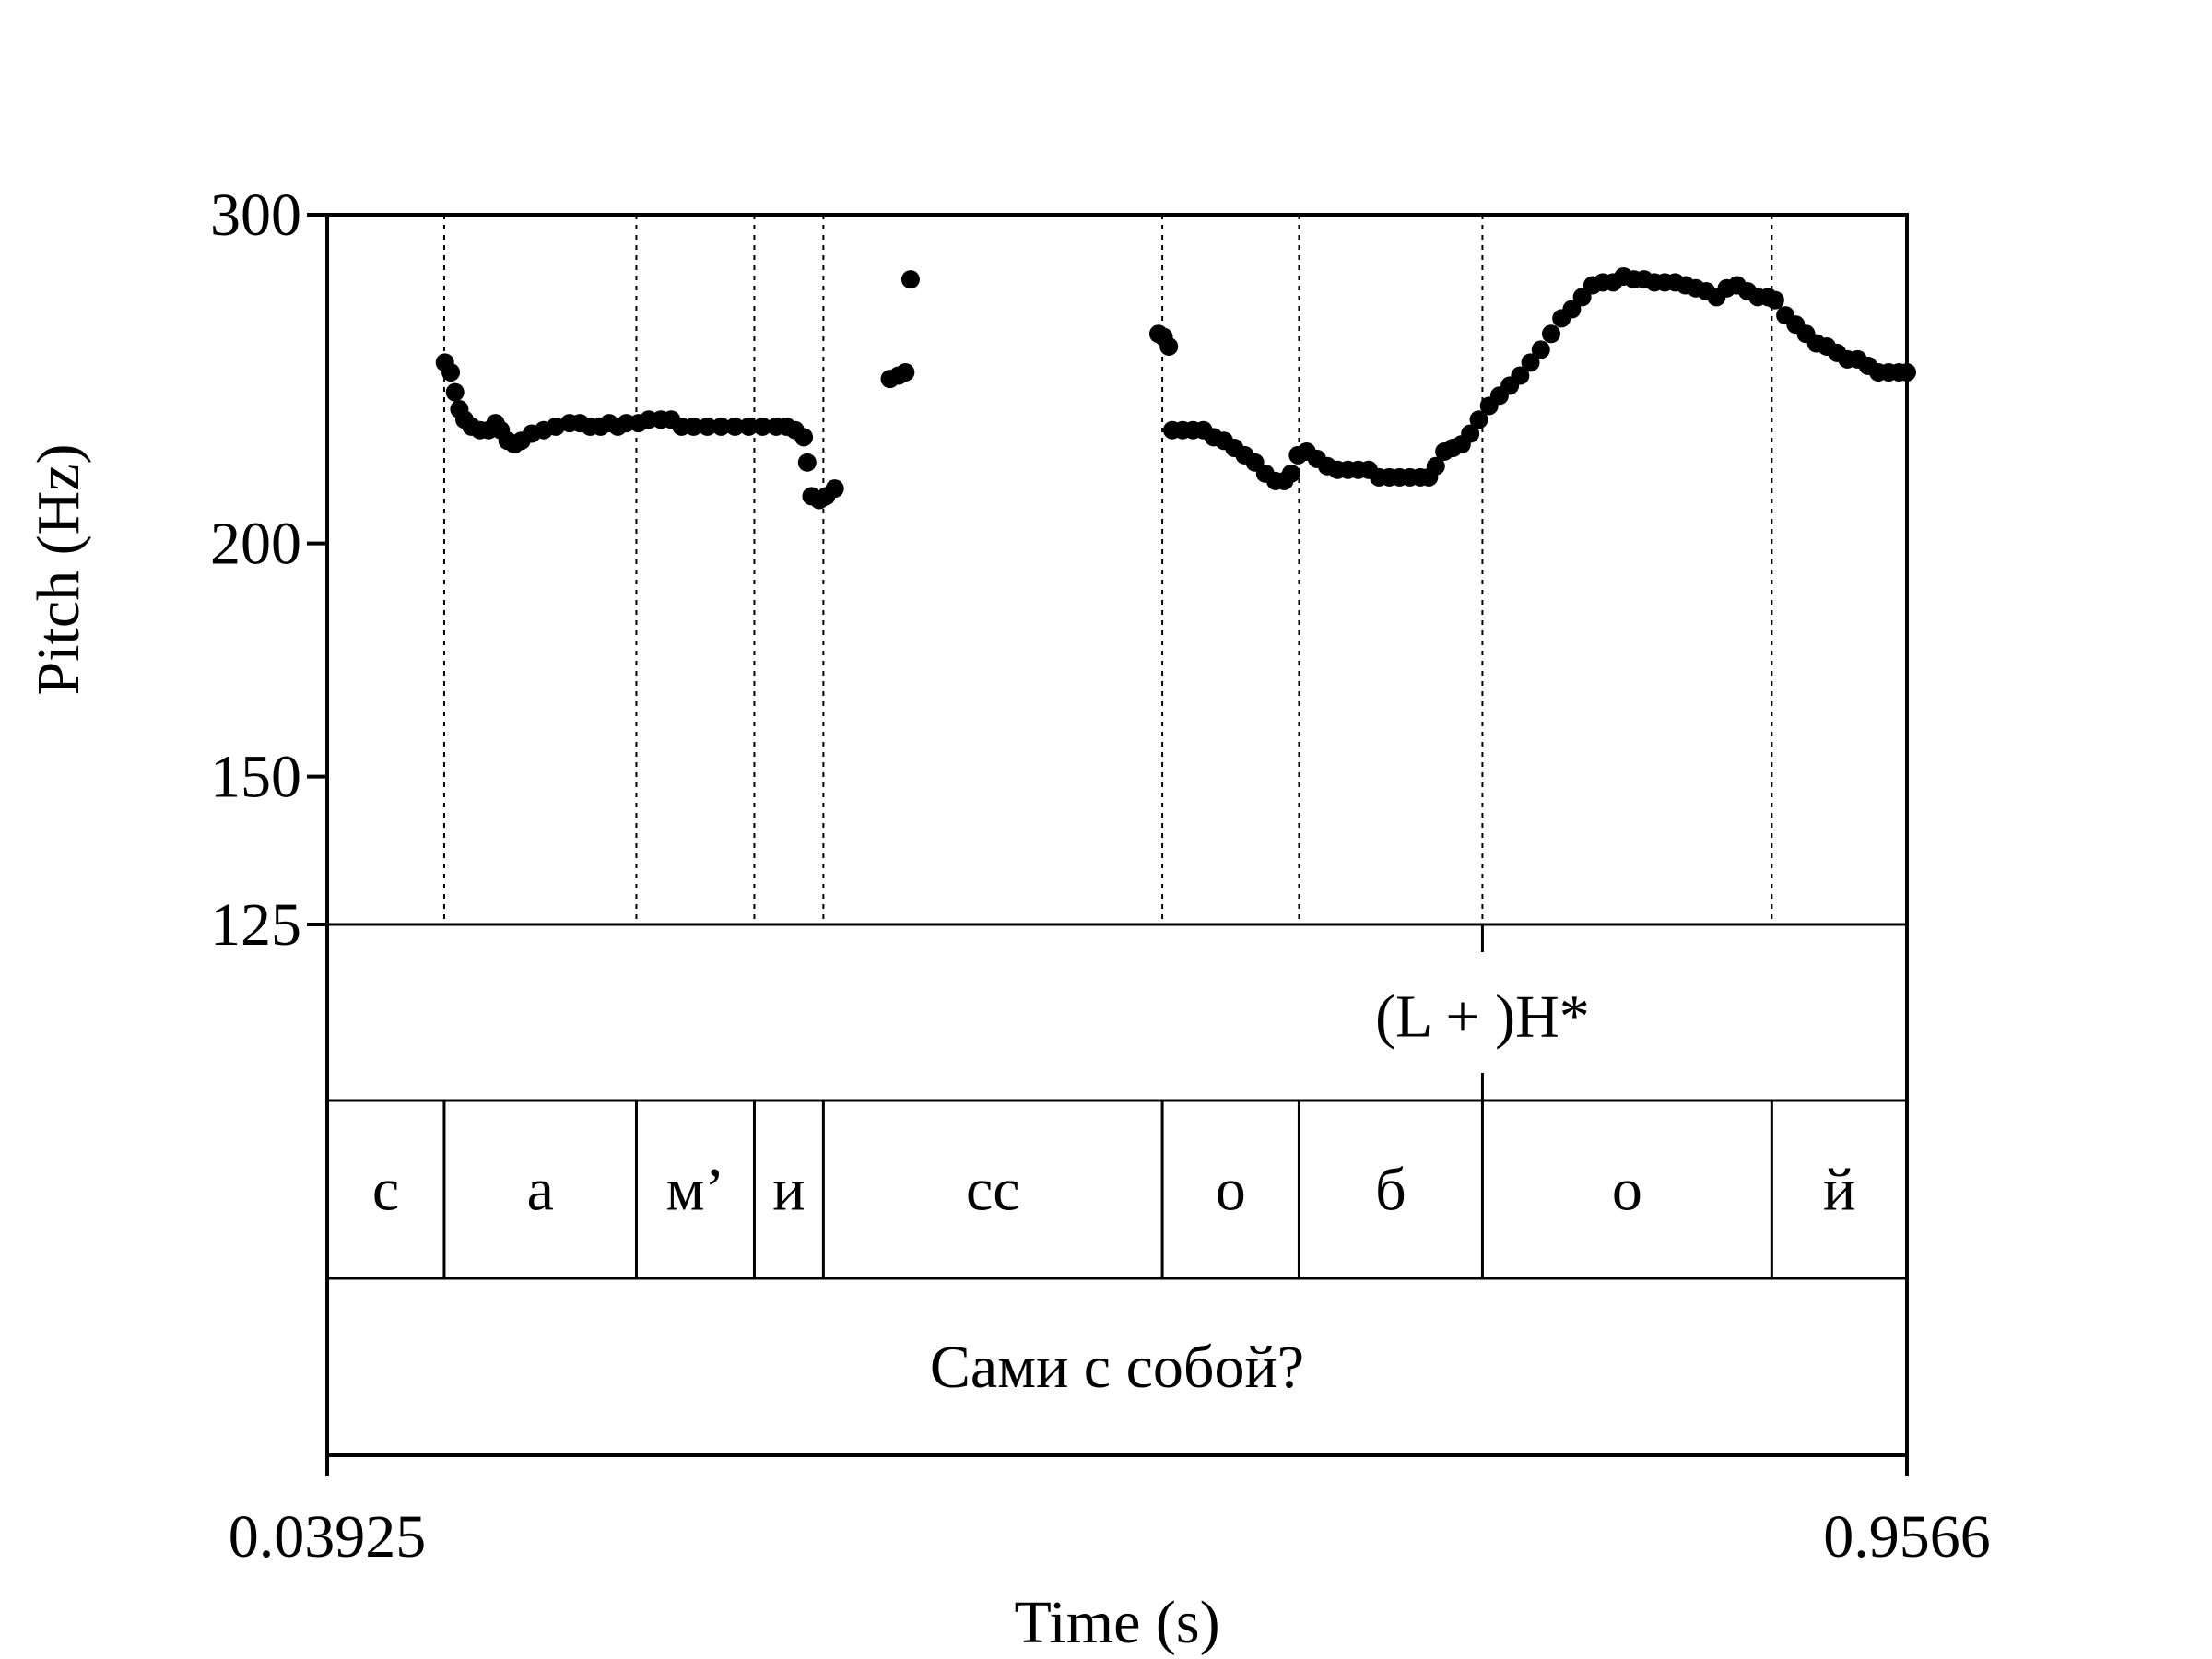 Image resolution: width=2212 pixels, height=1659 pixels. Describe the element at coordinates (385, 1190) in the screenshot. I see `segment-label: с` at that location.